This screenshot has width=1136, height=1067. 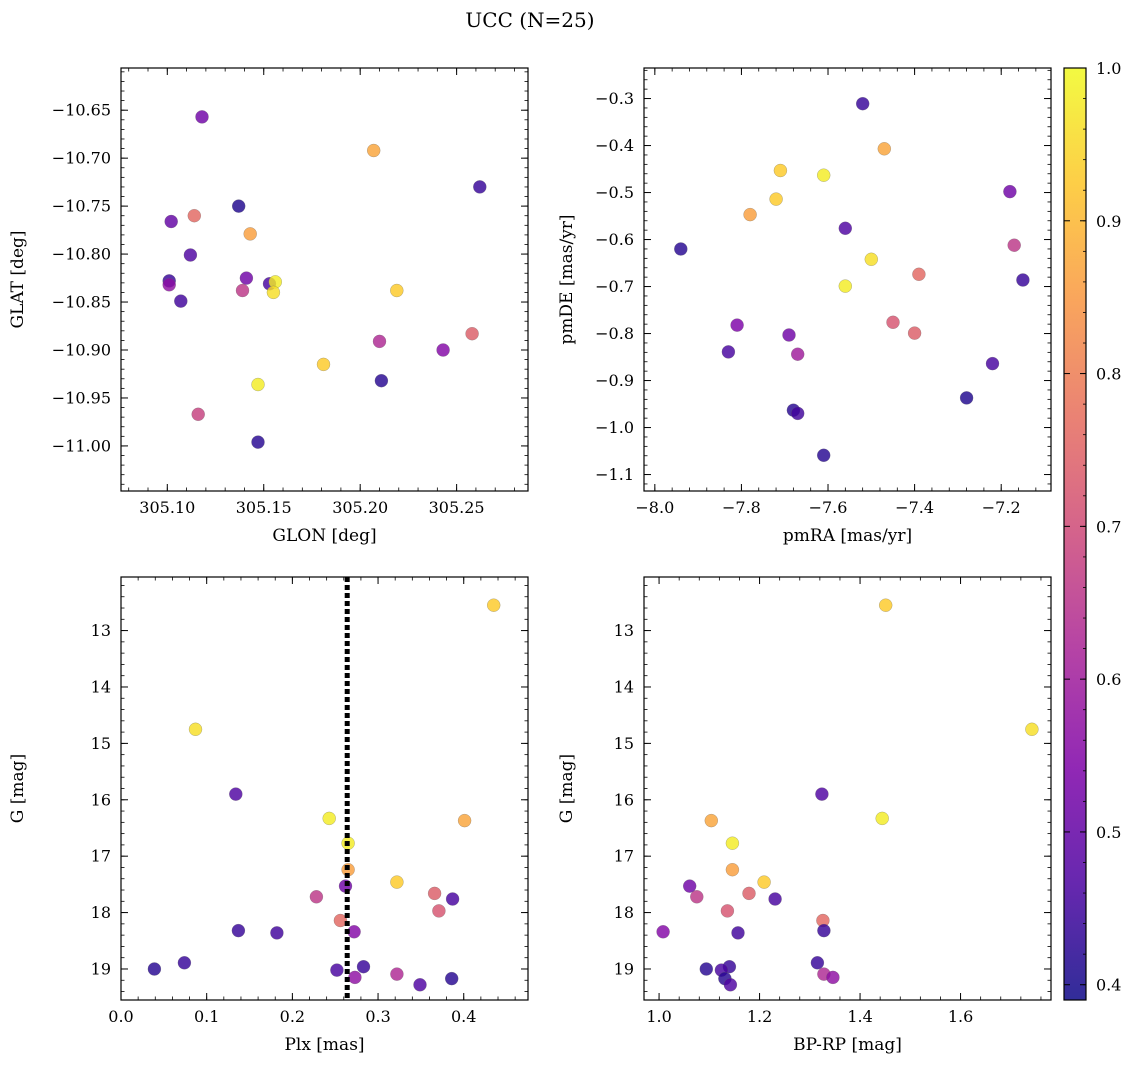 What do you see at coordinates (1108, 832) in the screenshot?
I see `colorbar-tick-label: 0.5` at bounding box center [1108, 832].